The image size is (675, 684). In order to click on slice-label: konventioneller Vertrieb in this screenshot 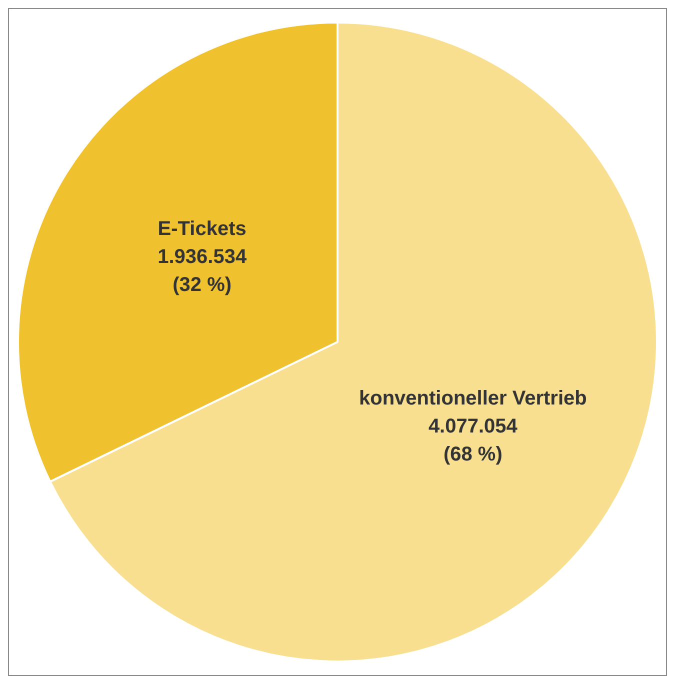, I will do `click(472, 398)`.